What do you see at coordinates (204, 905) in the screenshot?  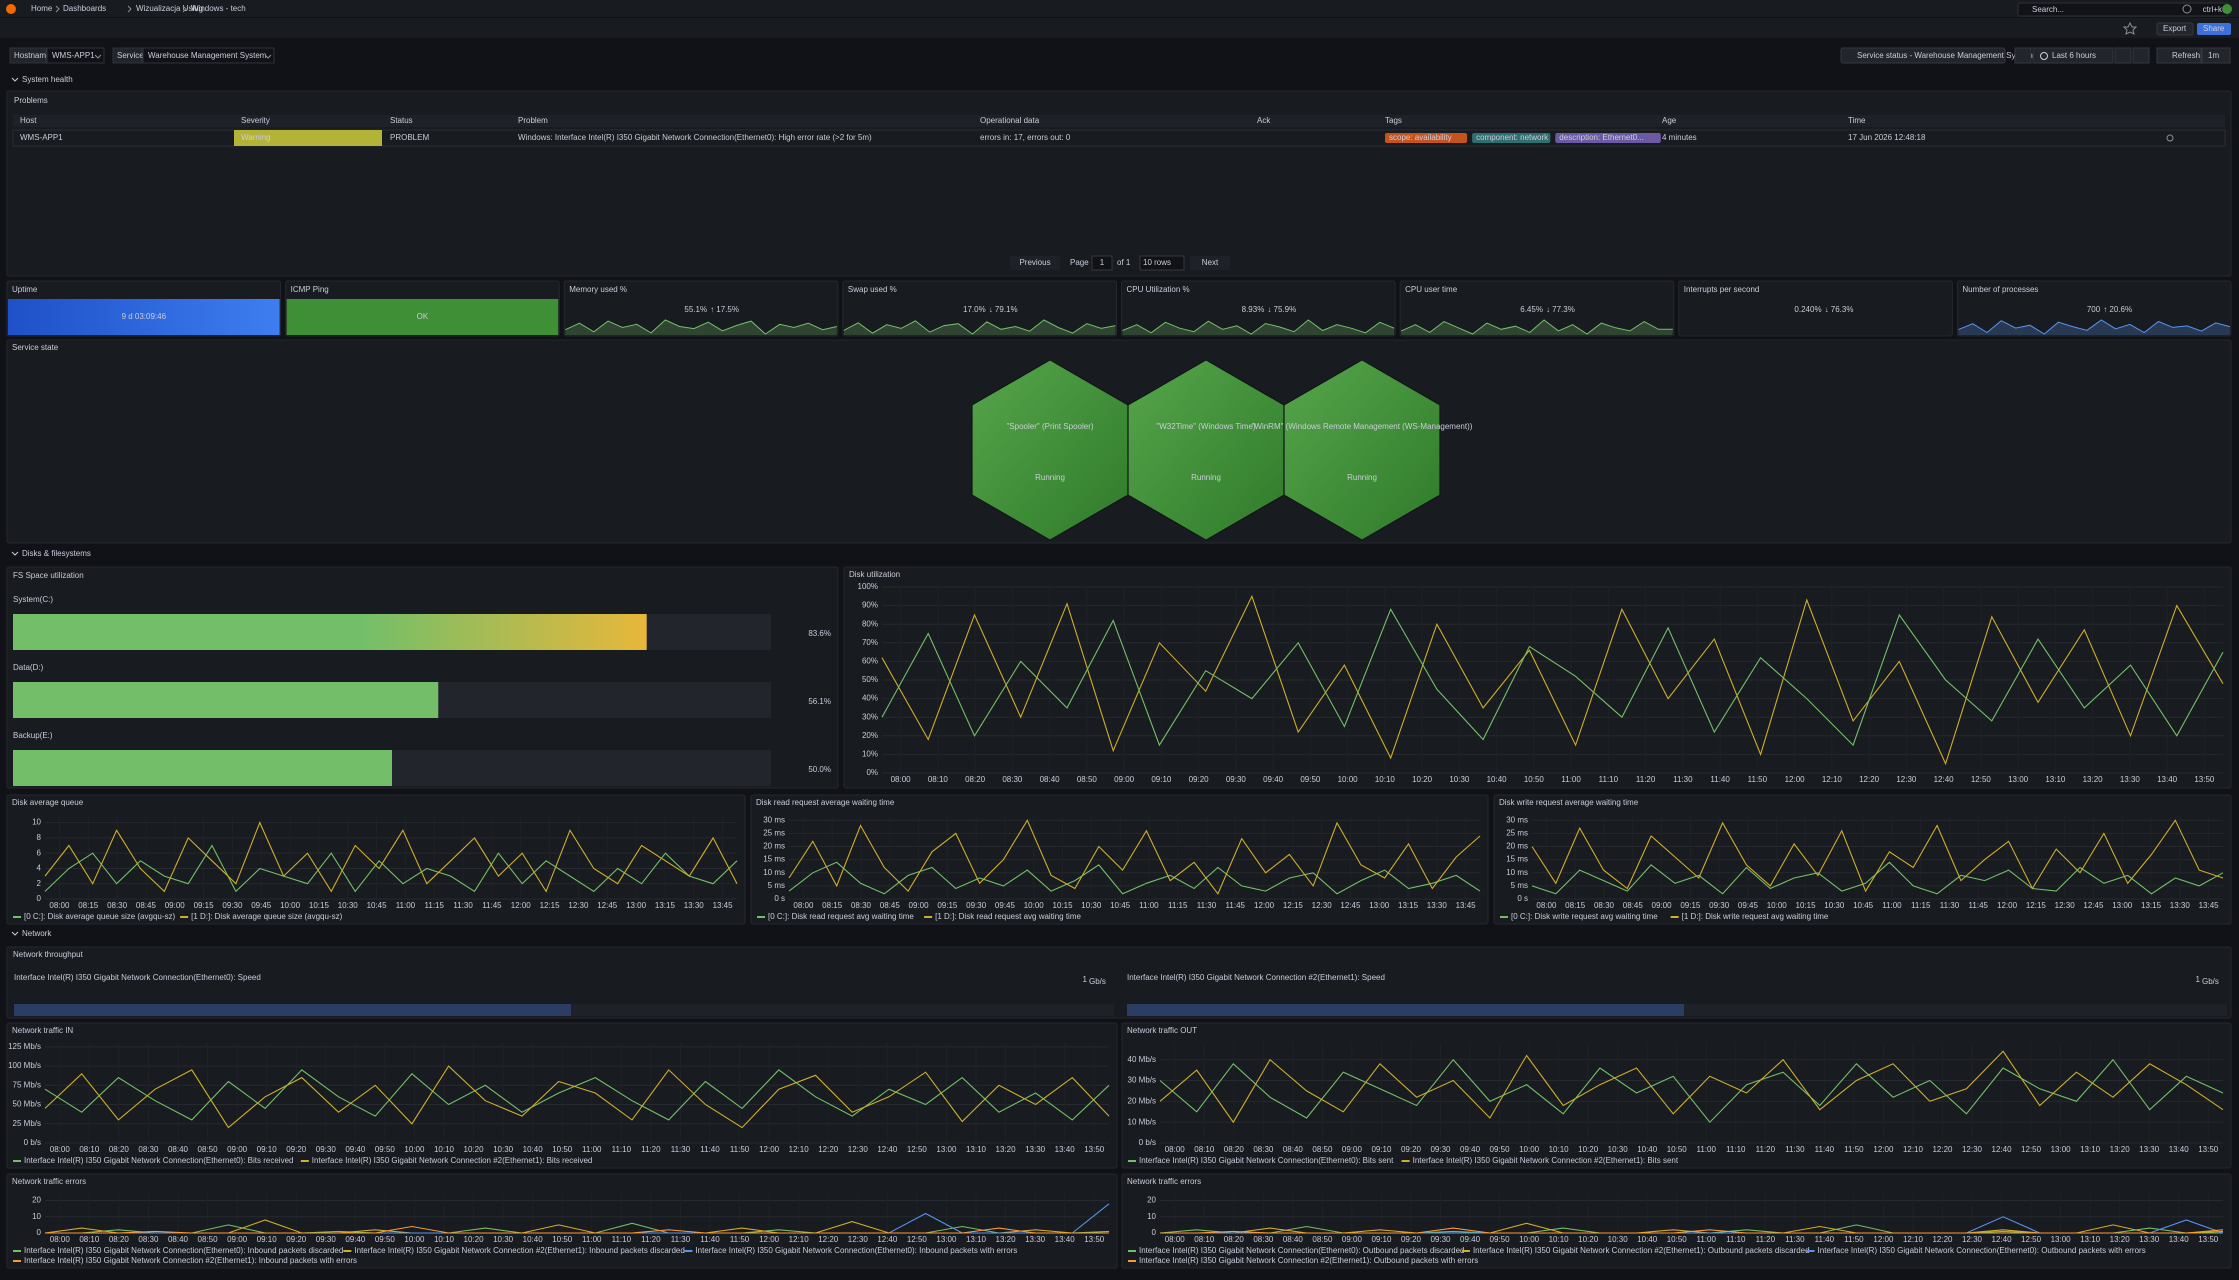 I see `x-tick-label: 09:15` at bounding box center [204, 905].